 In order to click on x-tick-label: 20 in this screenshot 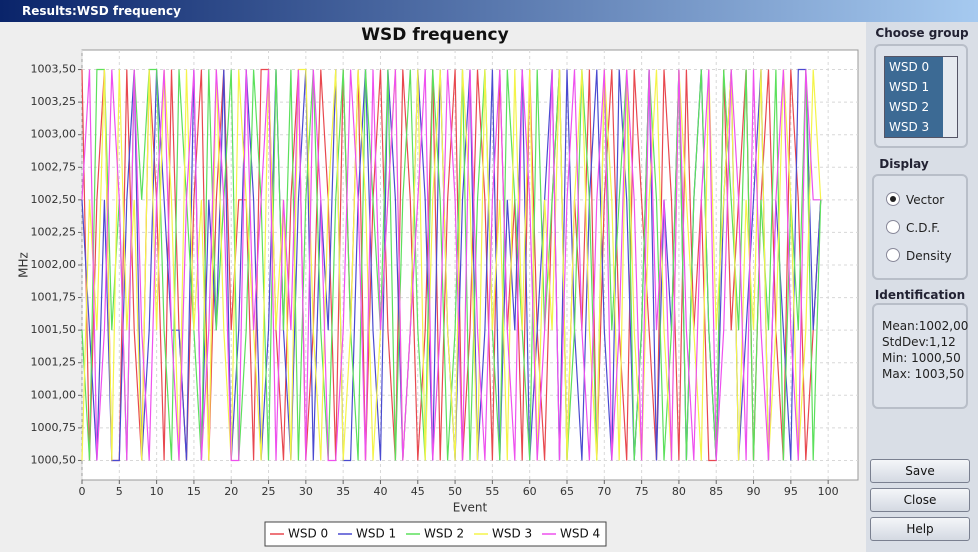, I will do `click(231, 491)`.